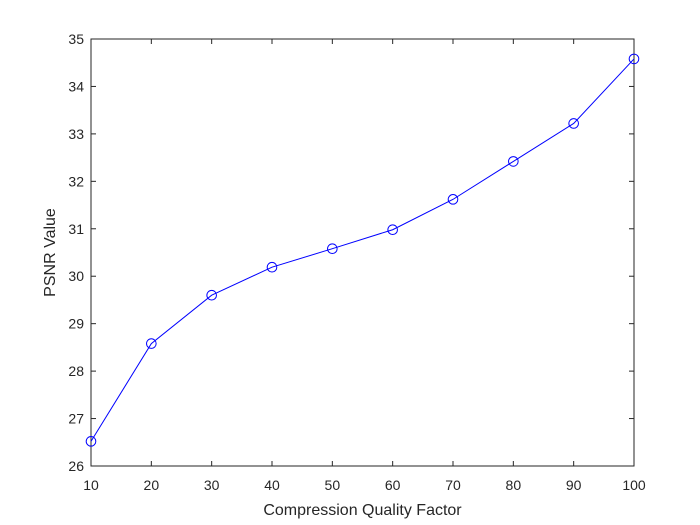 This screenshot has height=525, width=700. Describe the element at coordinates (76, 86) in the screenshot. I see `y-tick-label: 34` at that location.